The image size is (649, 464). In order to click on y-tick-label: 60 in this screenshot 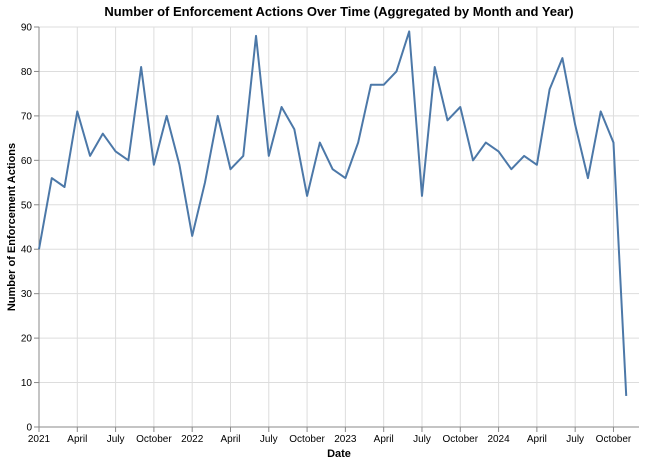, I will do `click(27, 161)`.